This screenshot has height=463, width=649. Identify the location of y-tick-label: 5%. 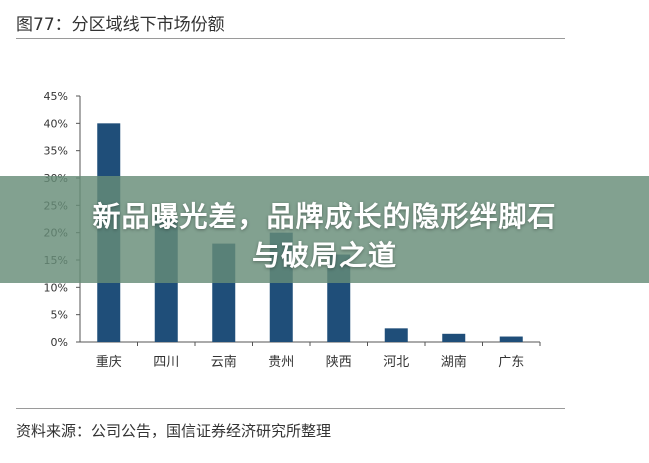
(59, 315).